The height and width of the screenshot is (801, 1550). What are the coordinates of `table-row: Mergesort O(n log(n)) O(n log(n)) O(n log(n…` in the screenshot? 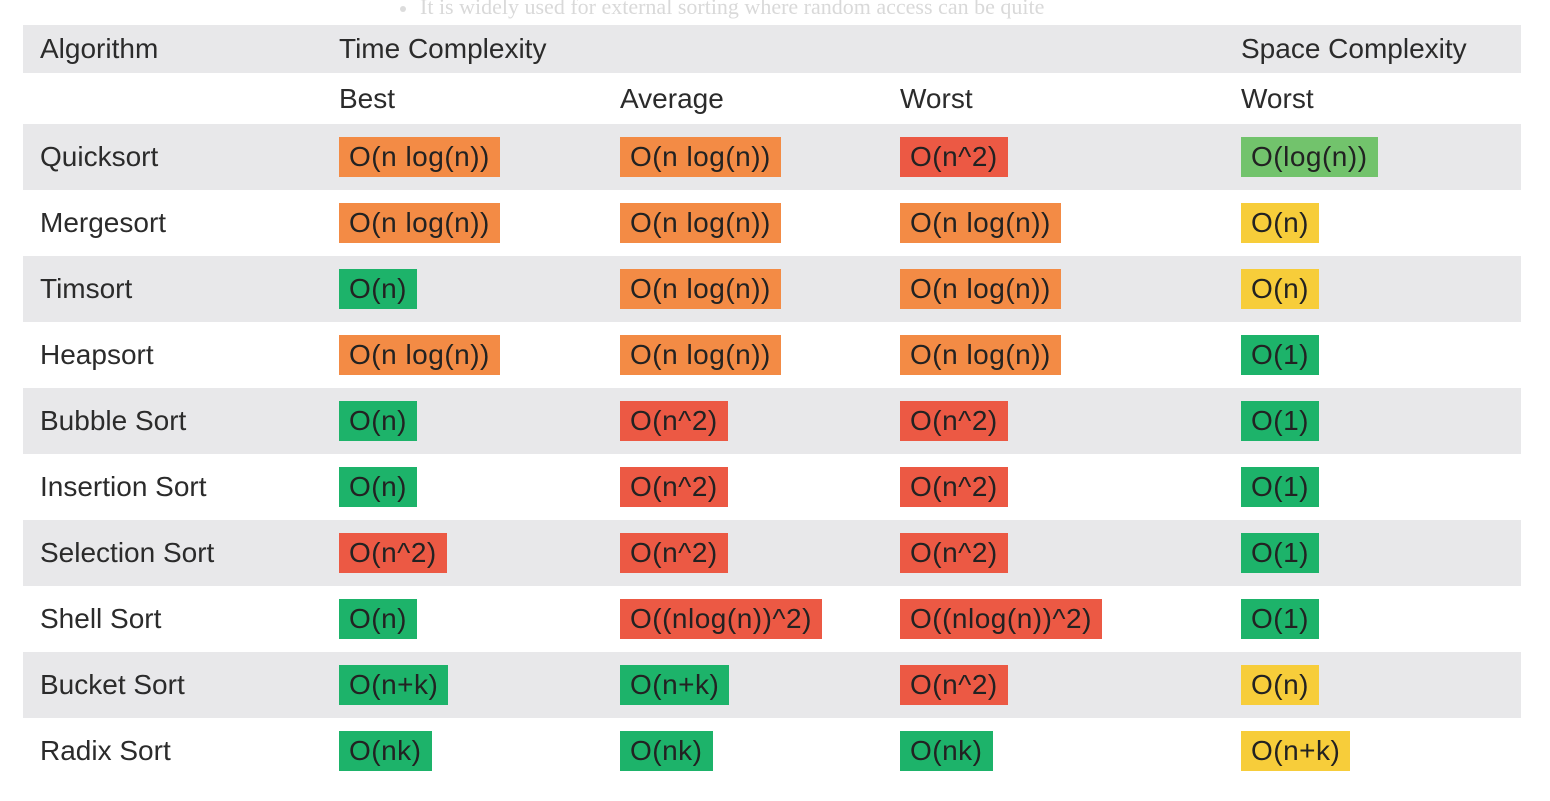 It's located at (772, 223).